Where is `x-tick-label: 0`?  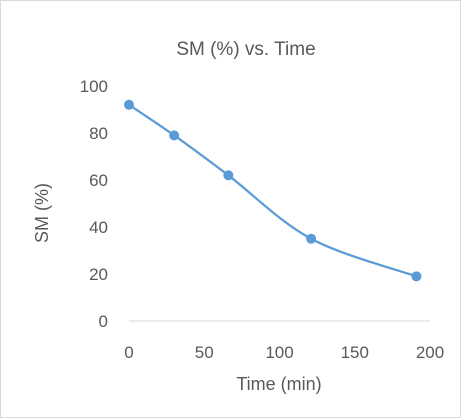
x-tick-label: 0 is located at coordinates (128, 352).